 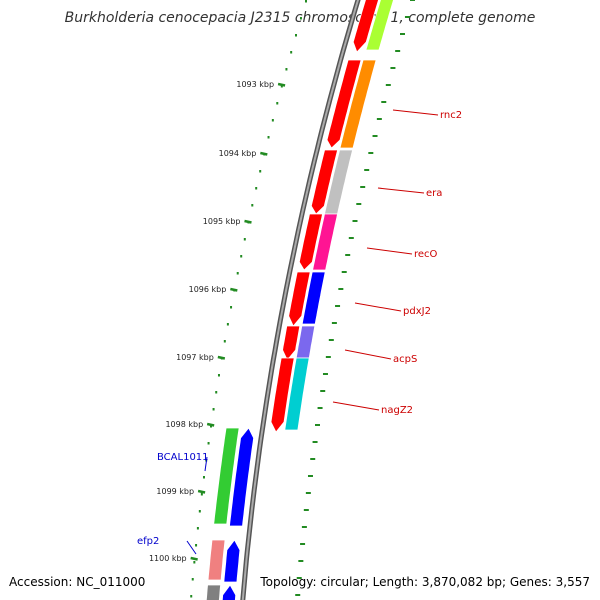 What do you see at coordinates (405, 359) in the screenshot?
I see `gene-label: acpS` at bounding box center [405, 359].